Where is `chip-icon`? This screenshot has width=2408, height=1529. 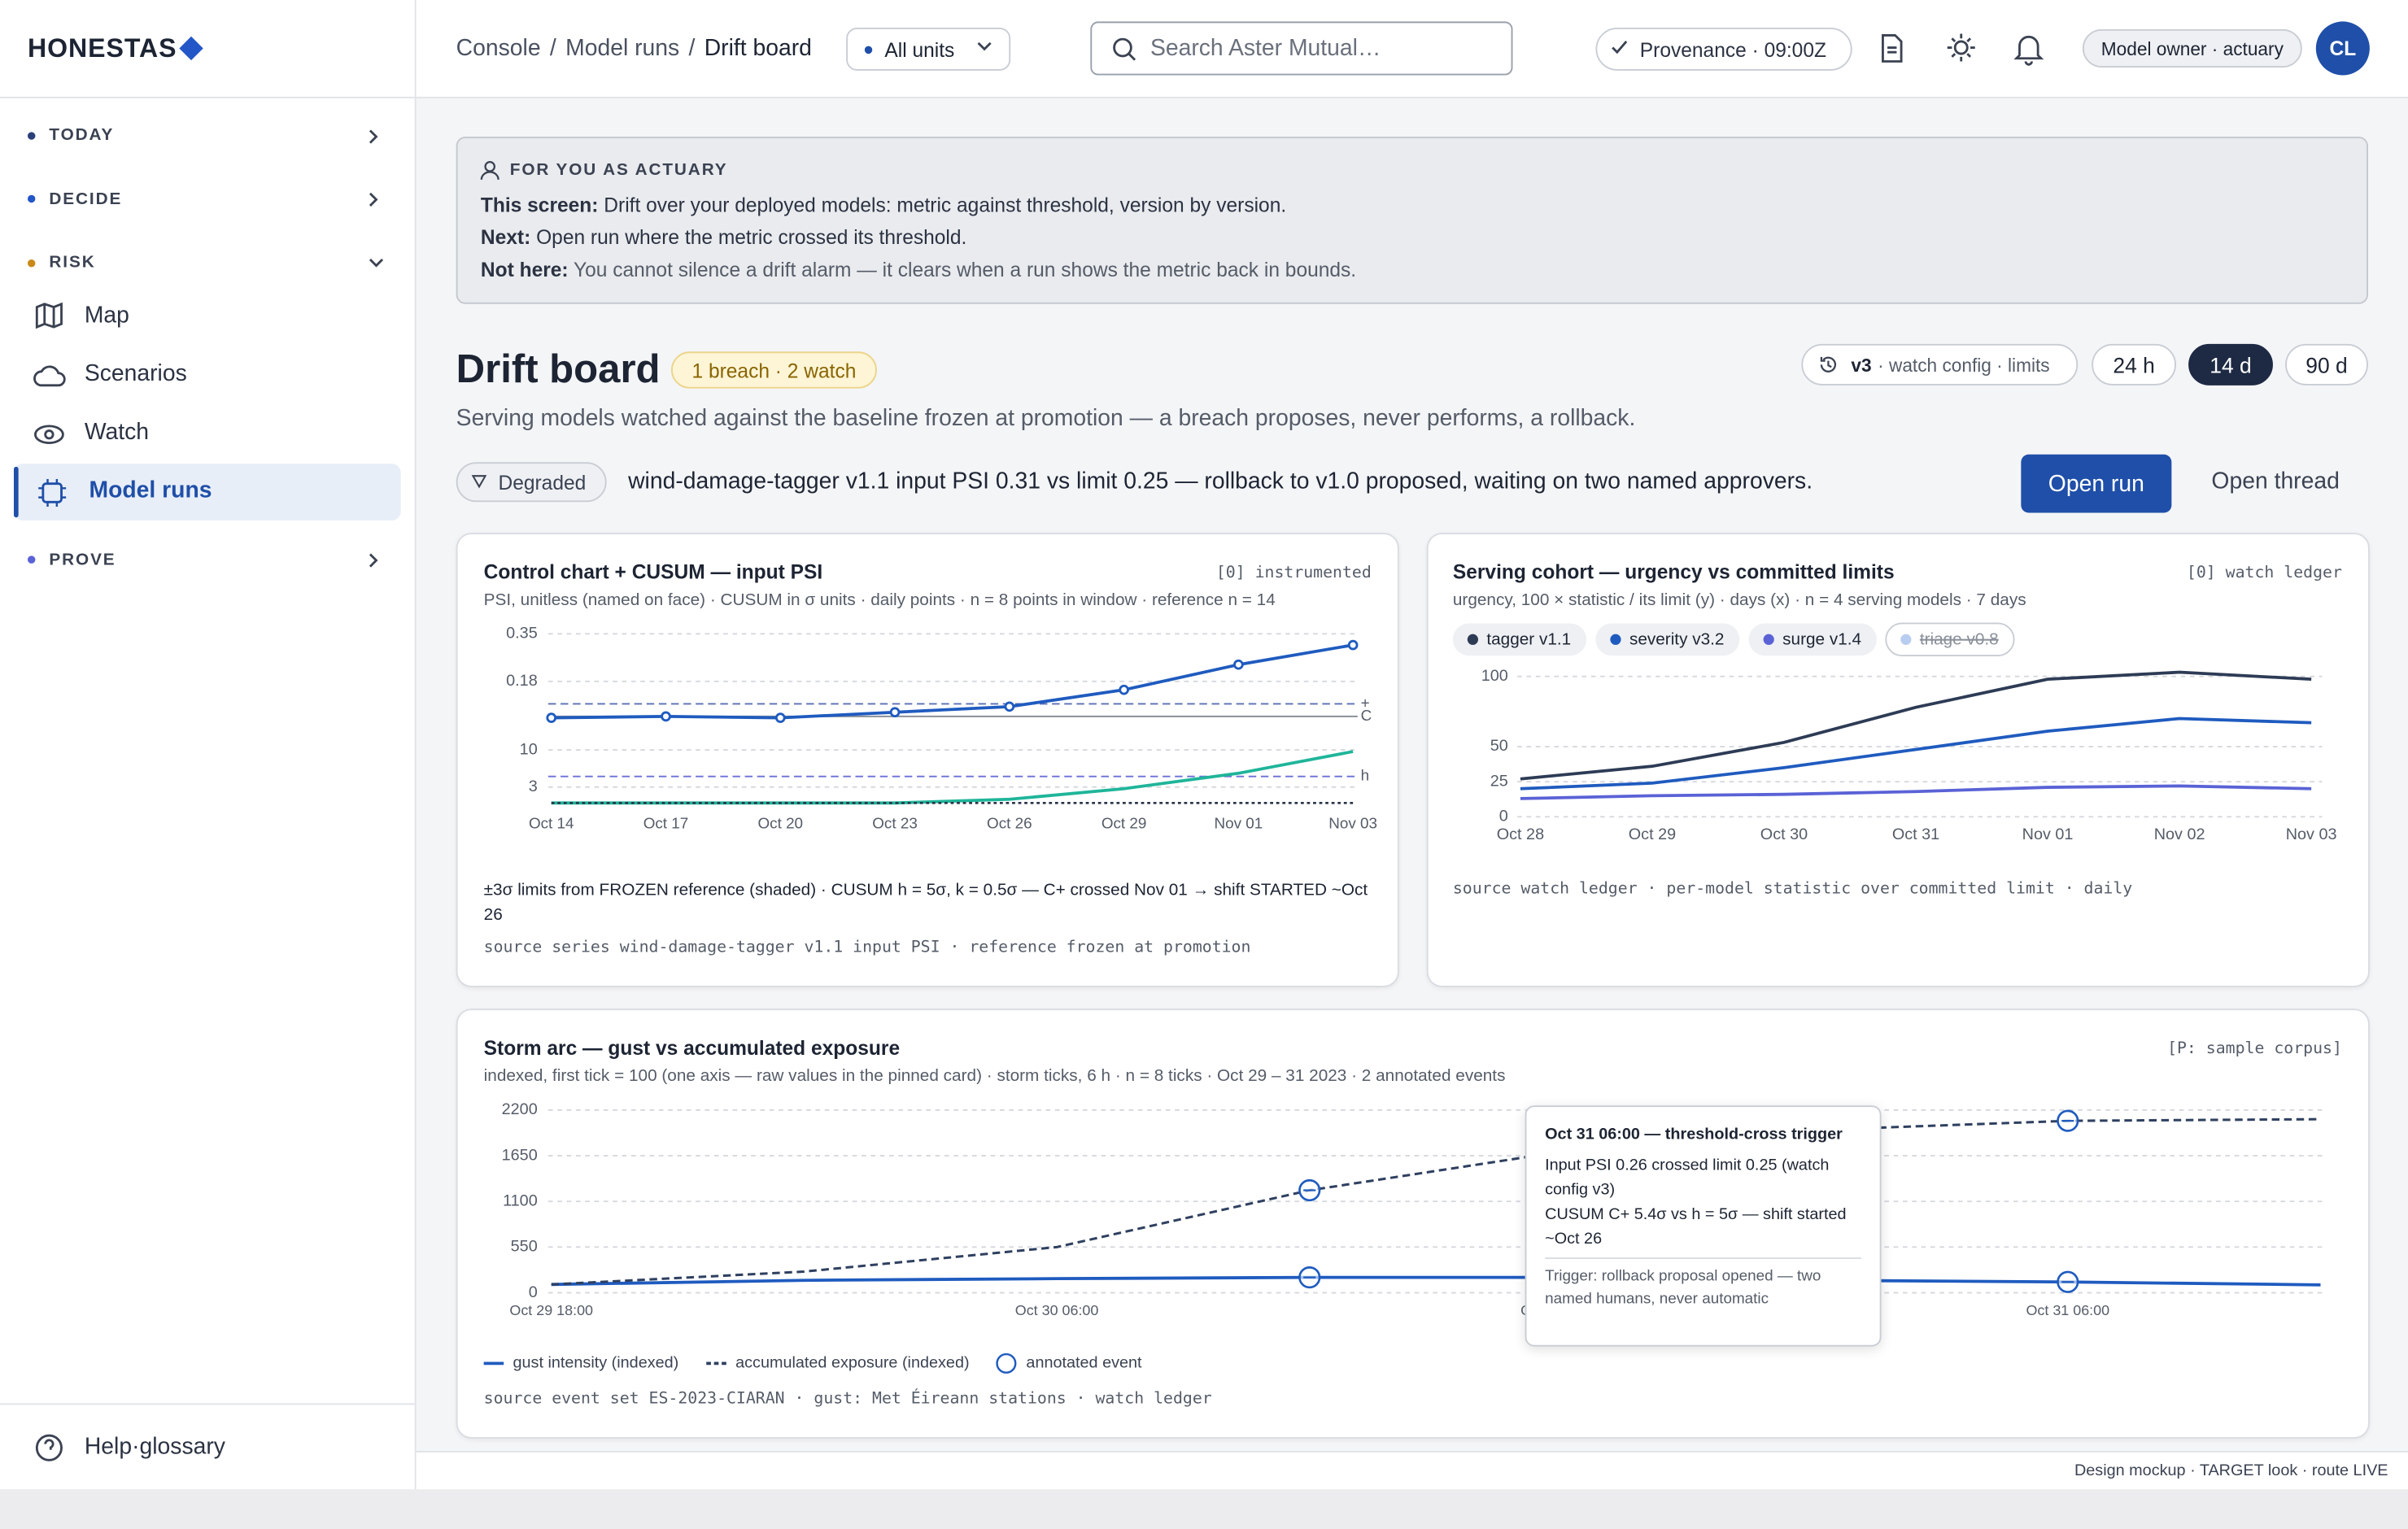
chip-icon is located at coordinates (53, 493).